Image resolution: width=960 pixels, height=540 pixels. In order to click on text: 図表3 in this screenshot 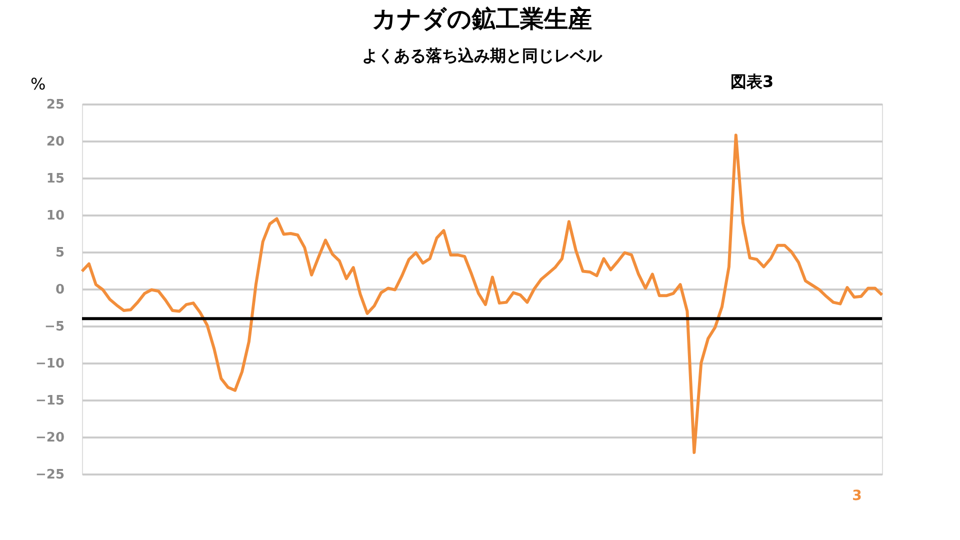, I will do `click(752, 81)`.